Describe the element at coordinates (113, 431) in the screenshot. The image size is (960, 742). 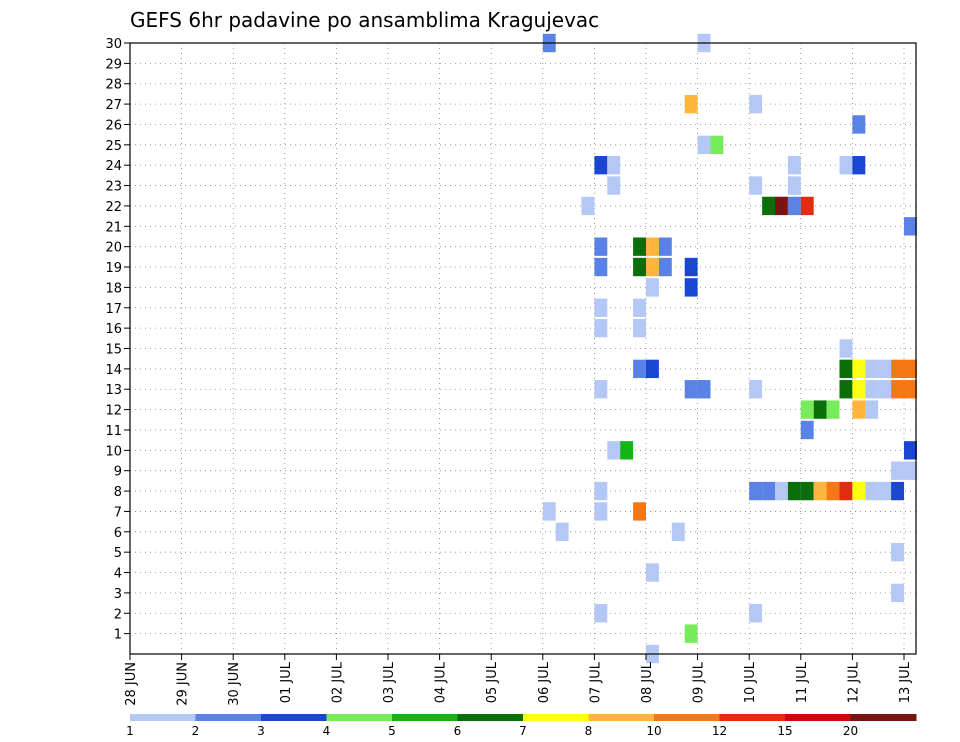
I see `y-tick-label: 11` at that location.